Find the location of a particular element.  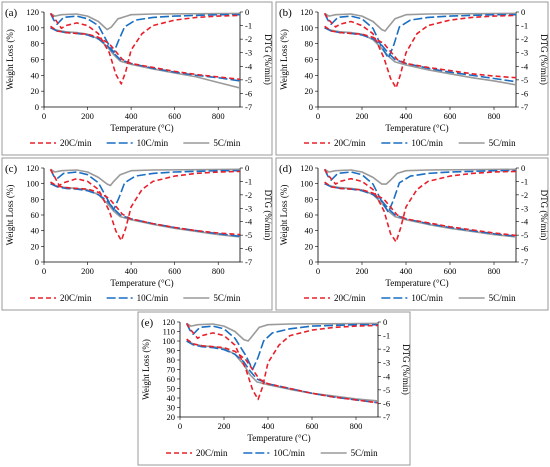

y-tick-label: 80 is located at coordinates (171, 360).